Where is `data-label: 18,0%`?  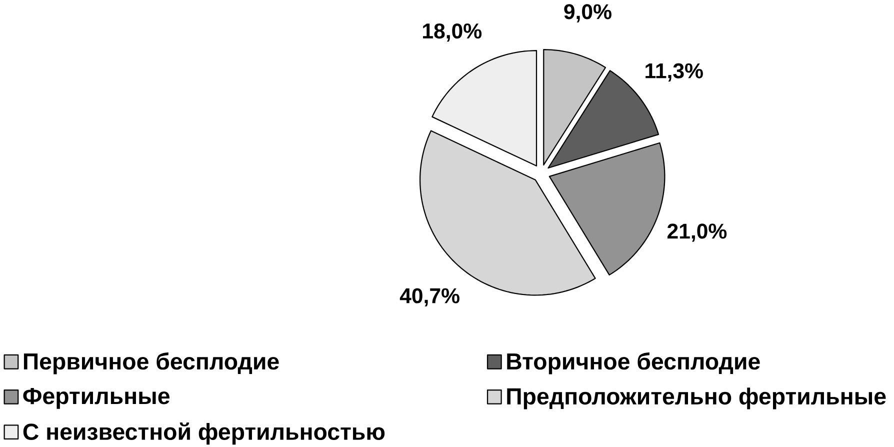 data-label: 18,0% is located at coordinates (452, 33).